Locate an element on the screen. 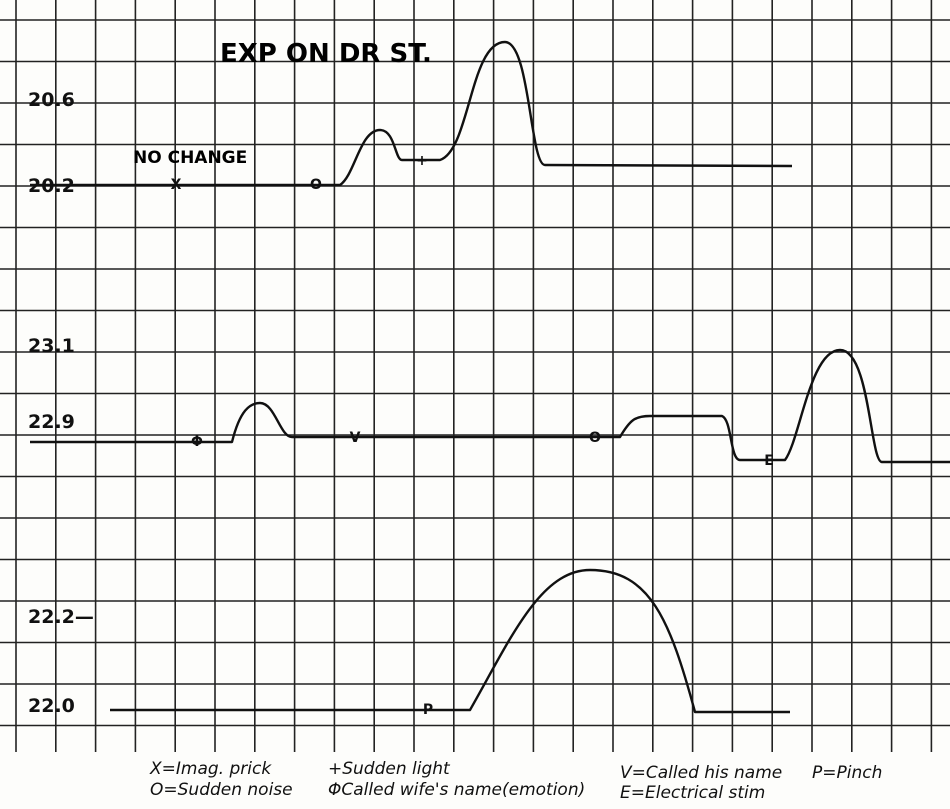  trace-label: 20.6 is located at coordinates (51, 100).